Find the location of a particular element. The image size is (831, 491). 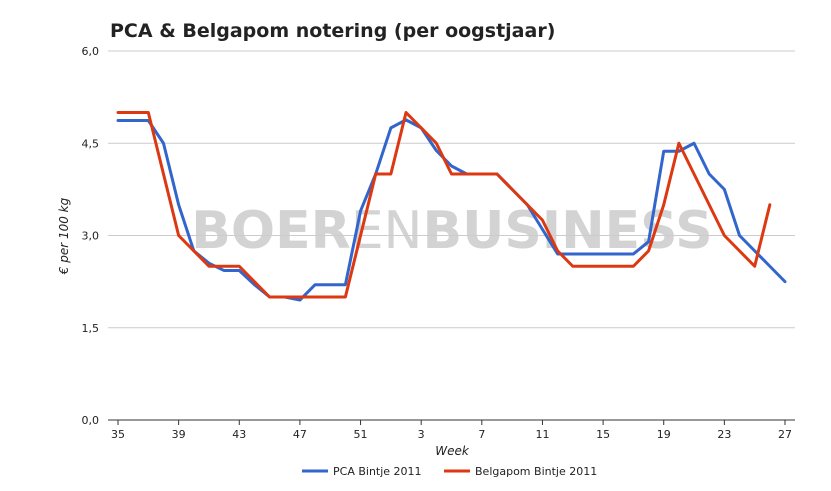

x-tick-label: 7 is located at coordinates (481, 434).